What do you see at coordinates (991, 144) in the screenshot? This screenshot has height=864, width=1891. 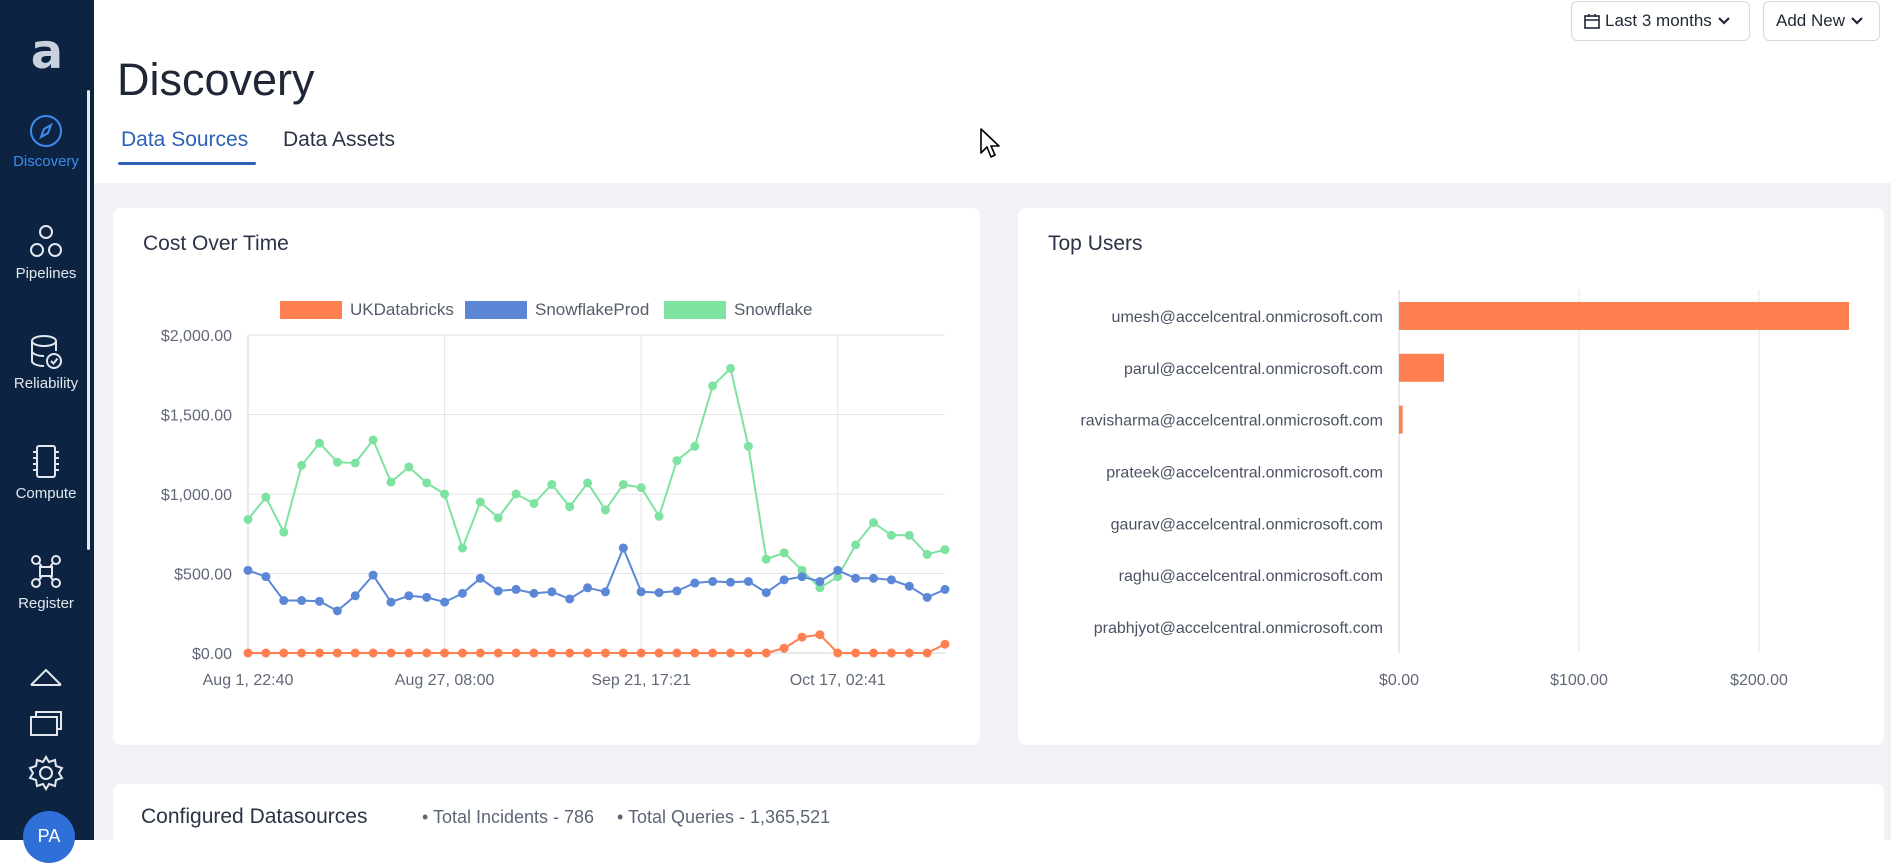 I see `mouse-cursor-icon` at bounding box center [991, 144].